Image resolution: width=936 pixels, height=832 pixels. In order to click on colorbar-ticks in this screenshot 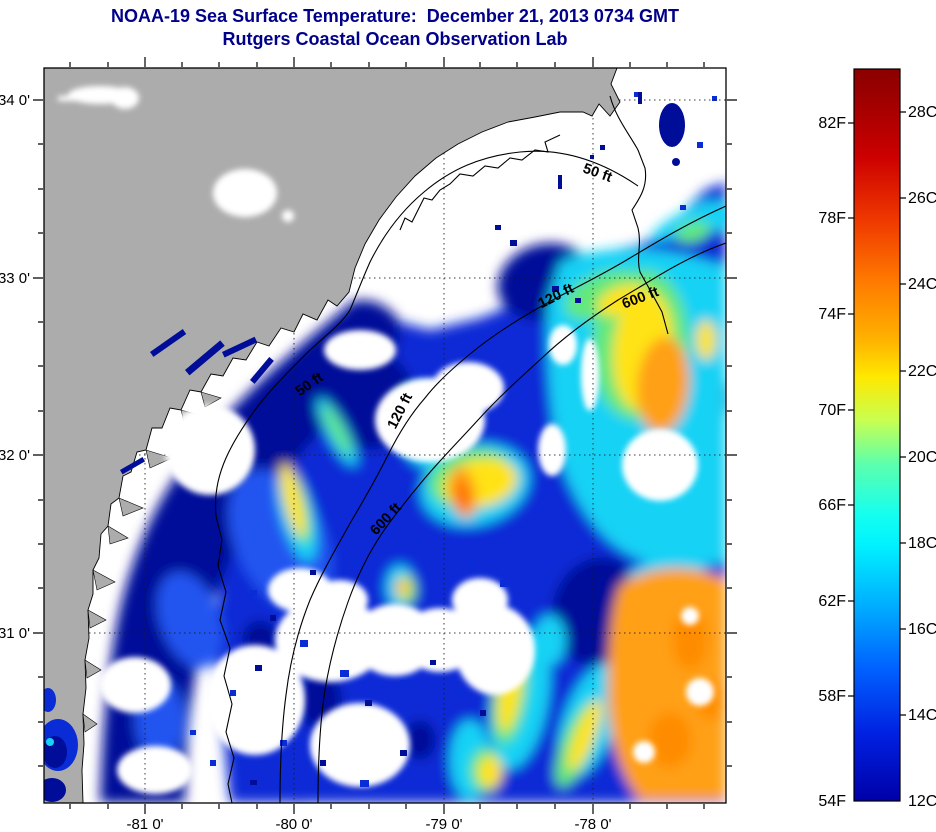, I will do `click(877, 413)`.